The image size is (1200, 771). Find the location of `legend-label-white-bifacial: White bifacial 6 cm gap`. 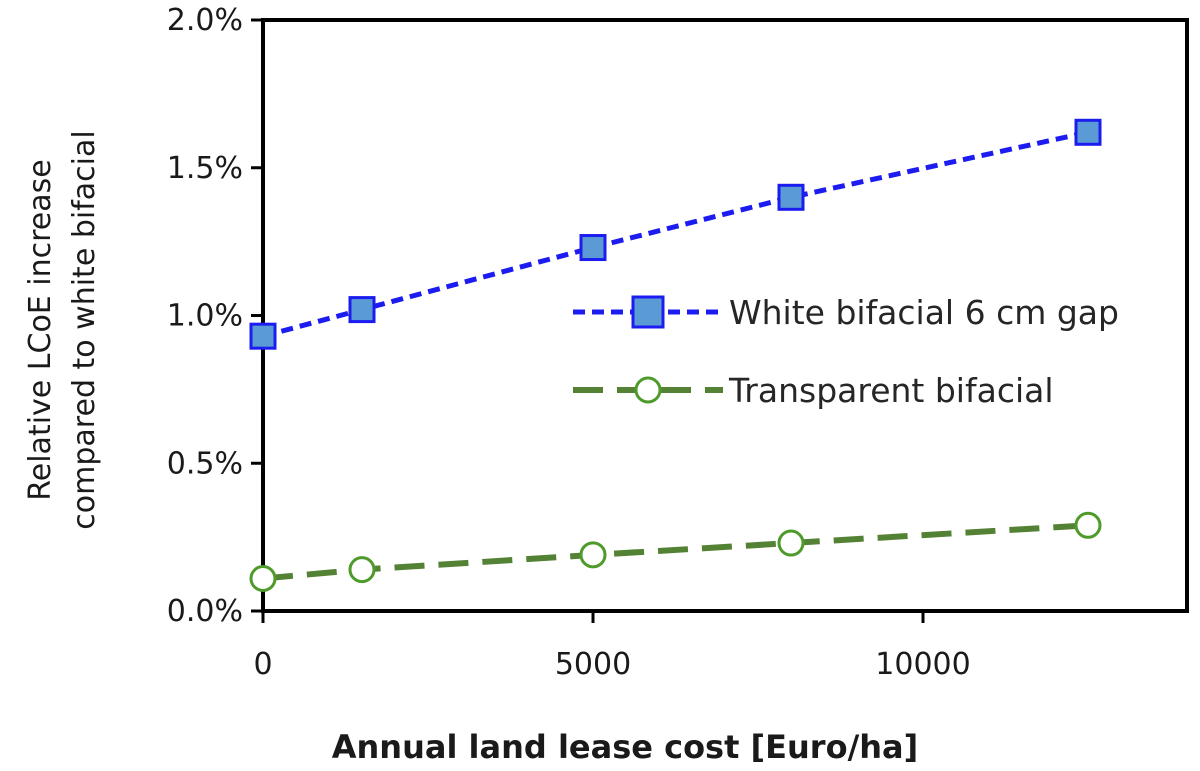

legend-label-white-bifacial: White bifacial 6 cm gap is located at coordinates (924, 312).